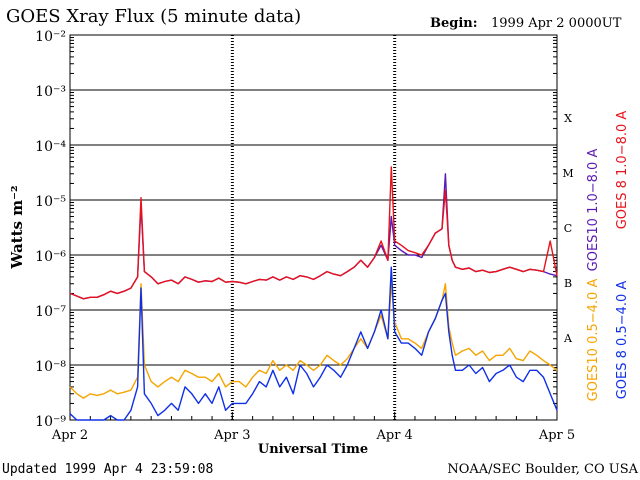 This screenshot has width=640, height=480. Describe the element at coordinates (50, 257) in the screenshot. I see `y-tick-label: 10⁻⁶` at that location.